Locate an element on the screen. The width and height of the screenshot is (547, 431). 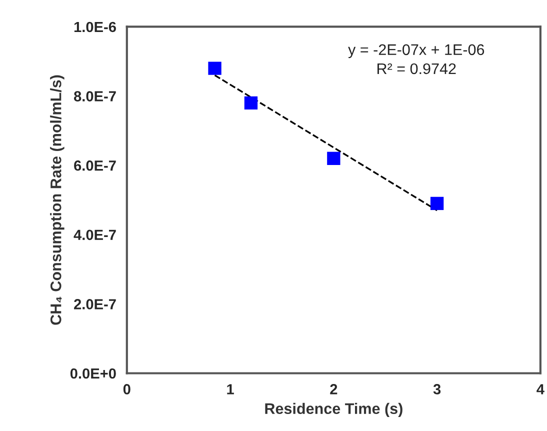
x-axis-title: Residence Time (s) is located at coordinates (333, 410).